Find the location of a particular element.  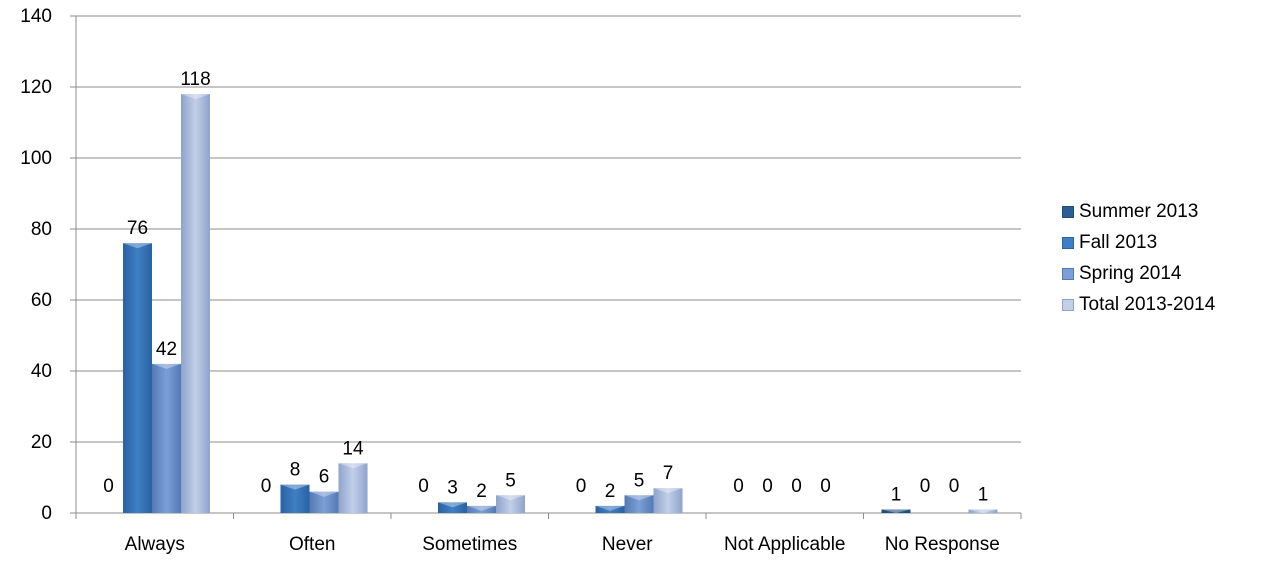

legend-item: Summer 2013 is located at coordinates (1138, 211).